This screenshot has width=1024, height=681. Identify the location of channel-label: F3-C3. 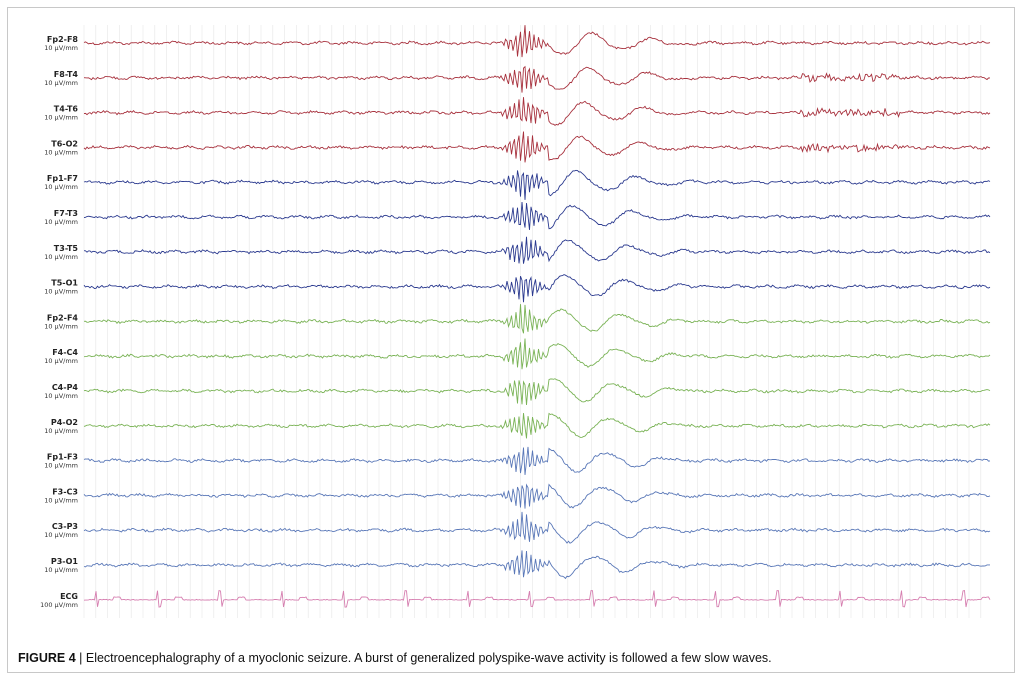
(65, 491).